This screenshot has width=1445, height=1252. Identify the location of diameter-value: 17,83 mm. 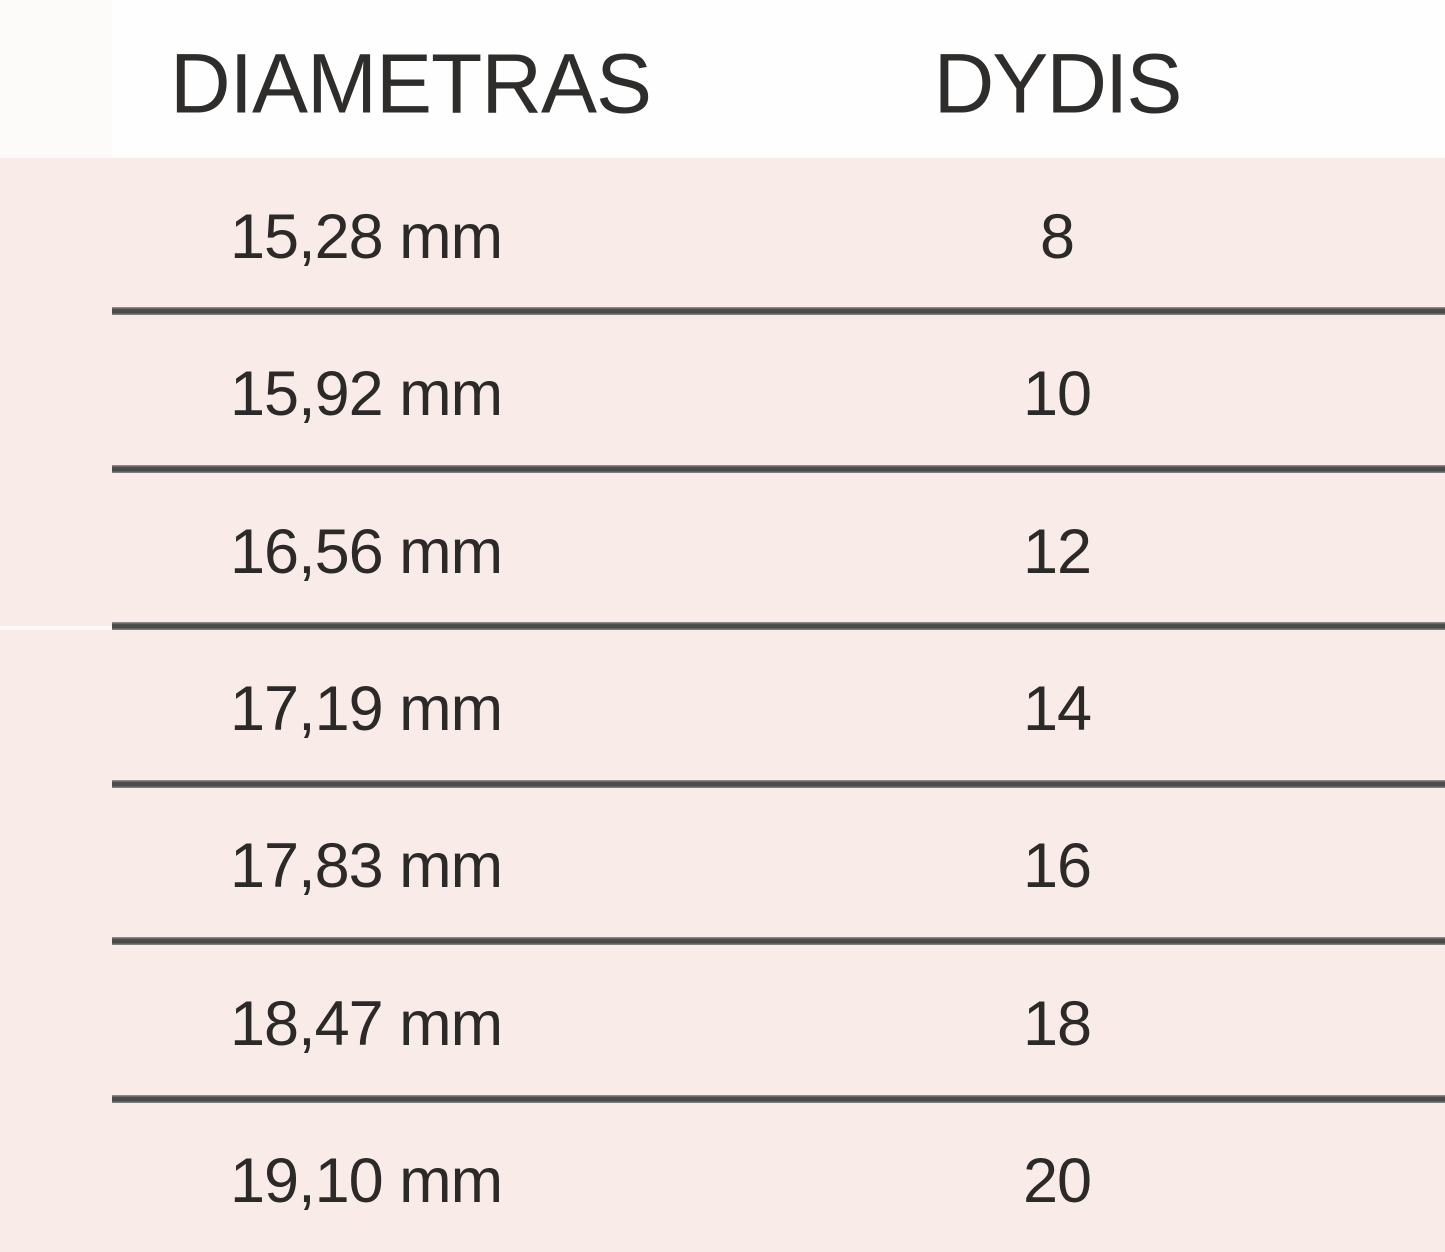
(366, 866).